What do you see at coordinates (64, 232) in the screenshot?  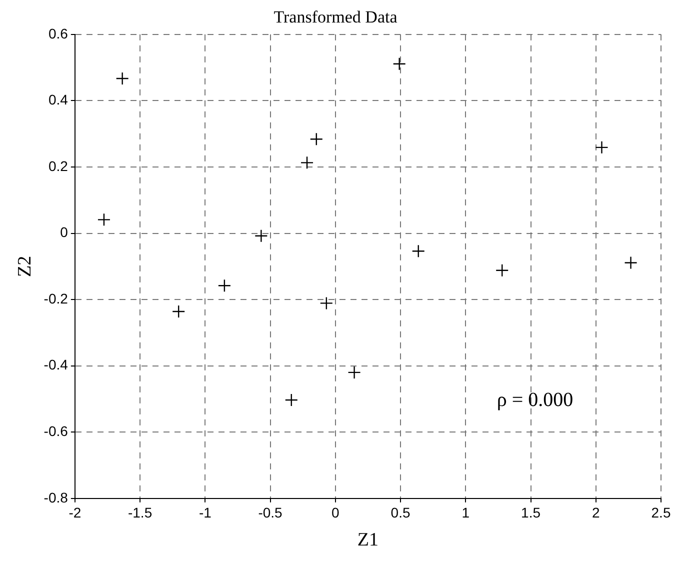 I see `y-tick-label: 0` at bounding box center [64, 232].